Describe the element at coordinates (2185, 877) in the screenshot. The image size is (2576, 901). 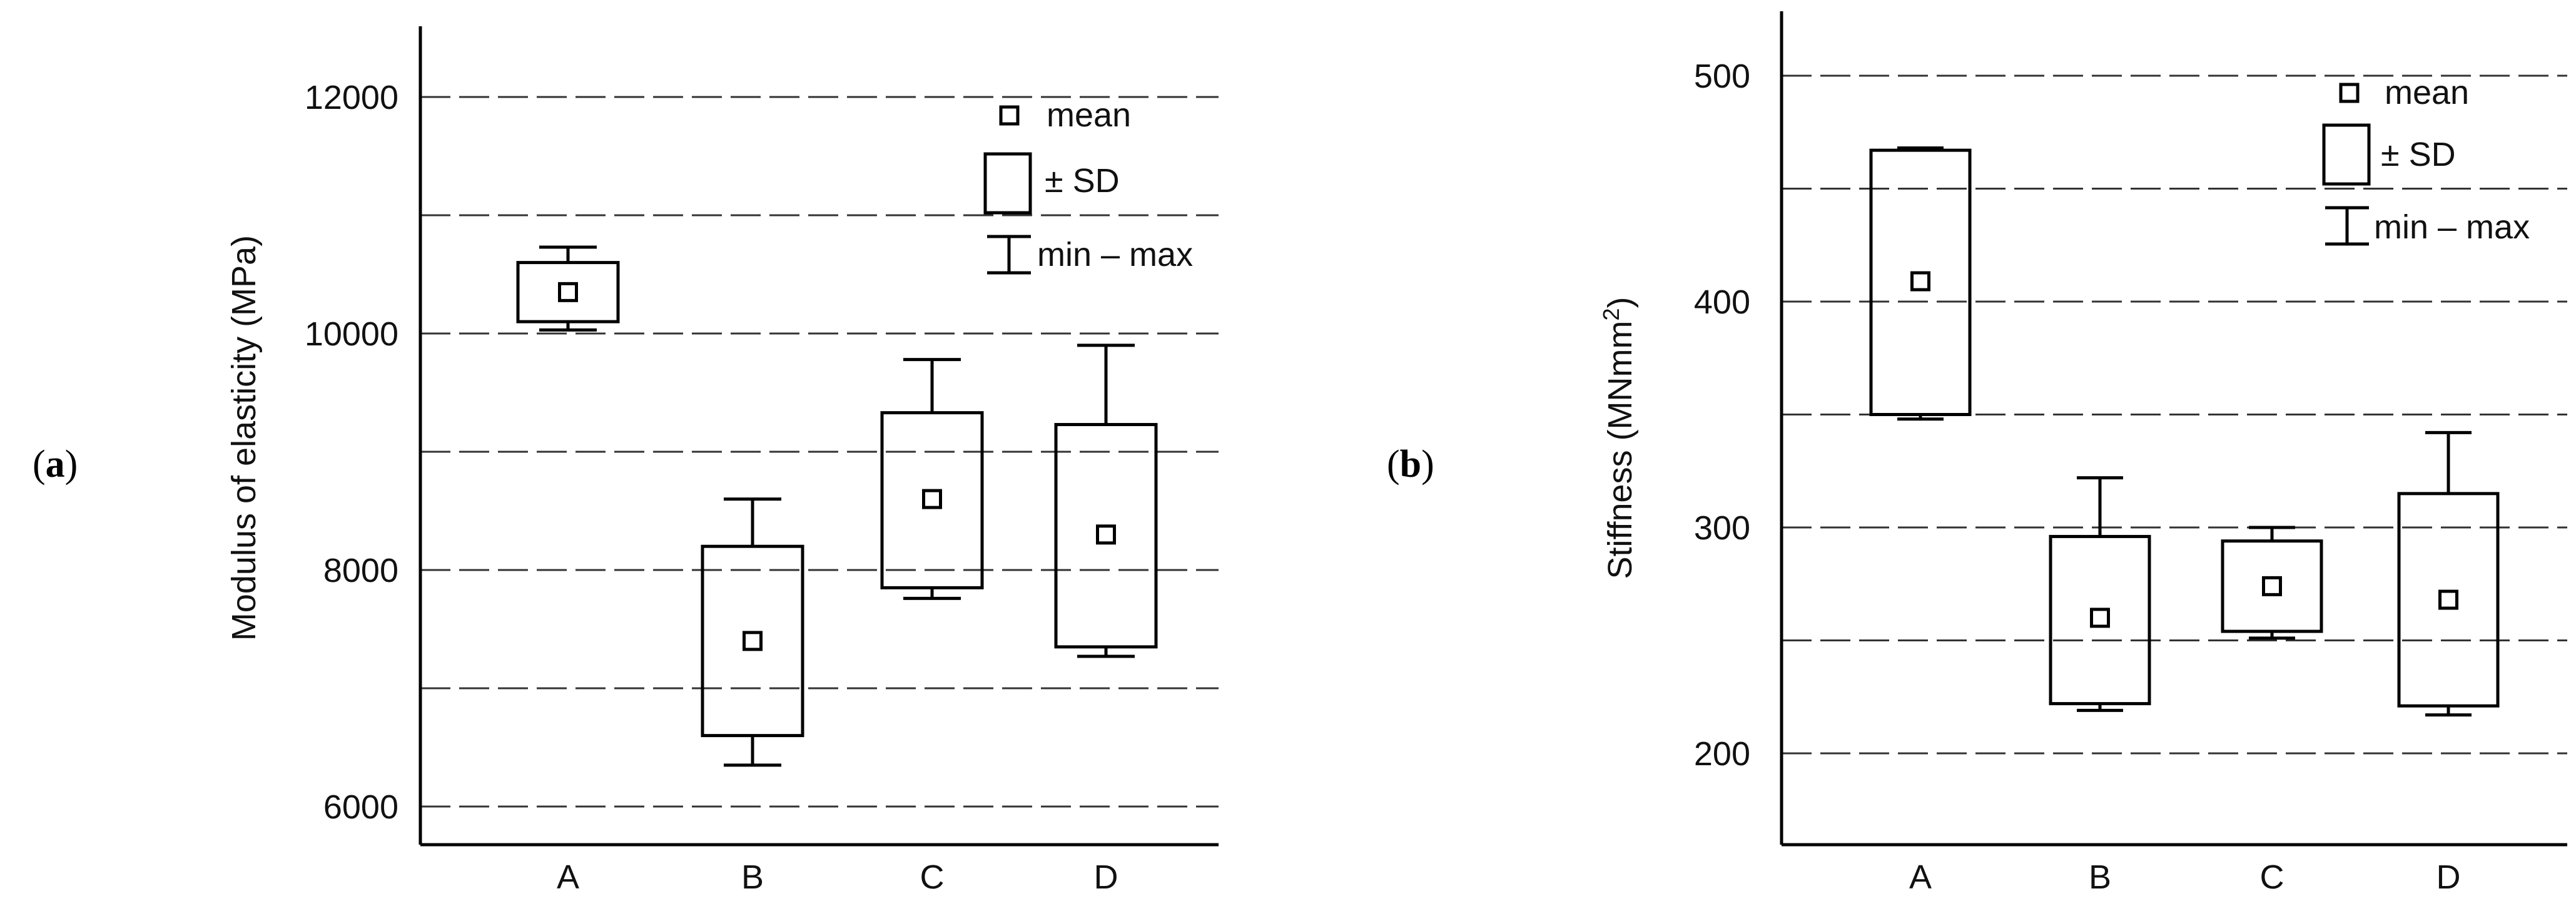
I see `chart-b-x-ticks: A B C D` at that location.